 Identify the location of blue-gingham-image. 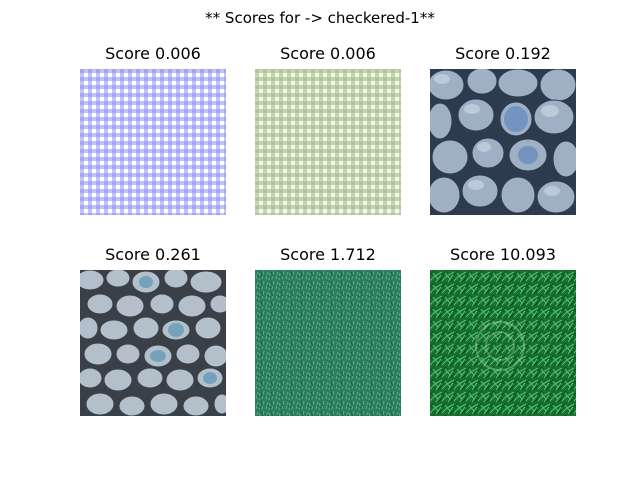
(153, 142).